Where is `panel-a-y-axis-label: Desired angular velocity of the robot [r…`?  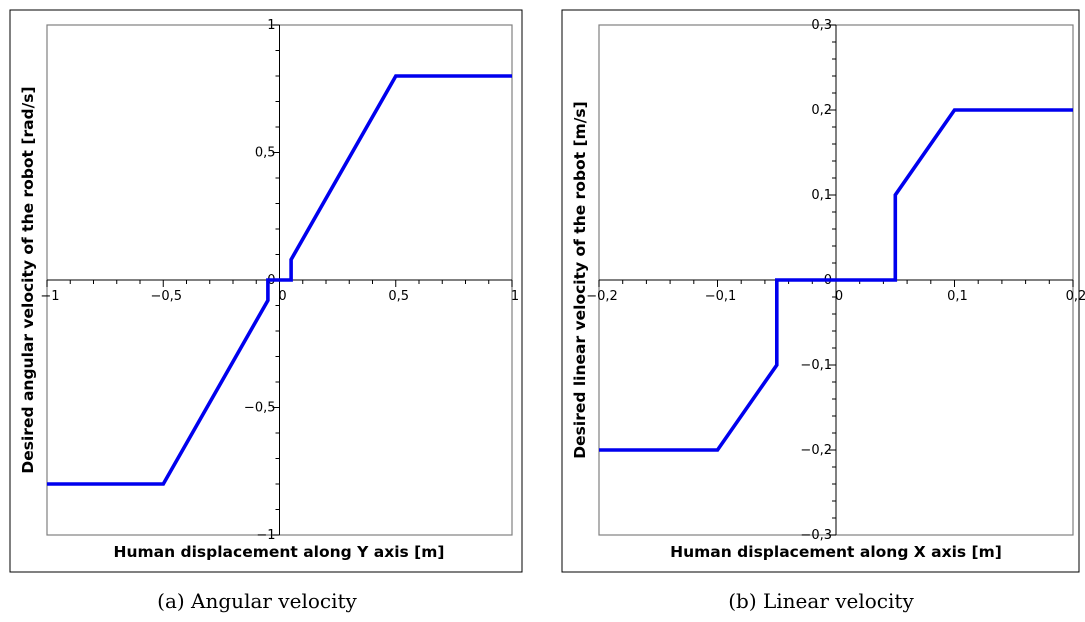
panel-a-y-axis-label: Desired angular velocity of the robot [r… is located at coordinates (28, 279).